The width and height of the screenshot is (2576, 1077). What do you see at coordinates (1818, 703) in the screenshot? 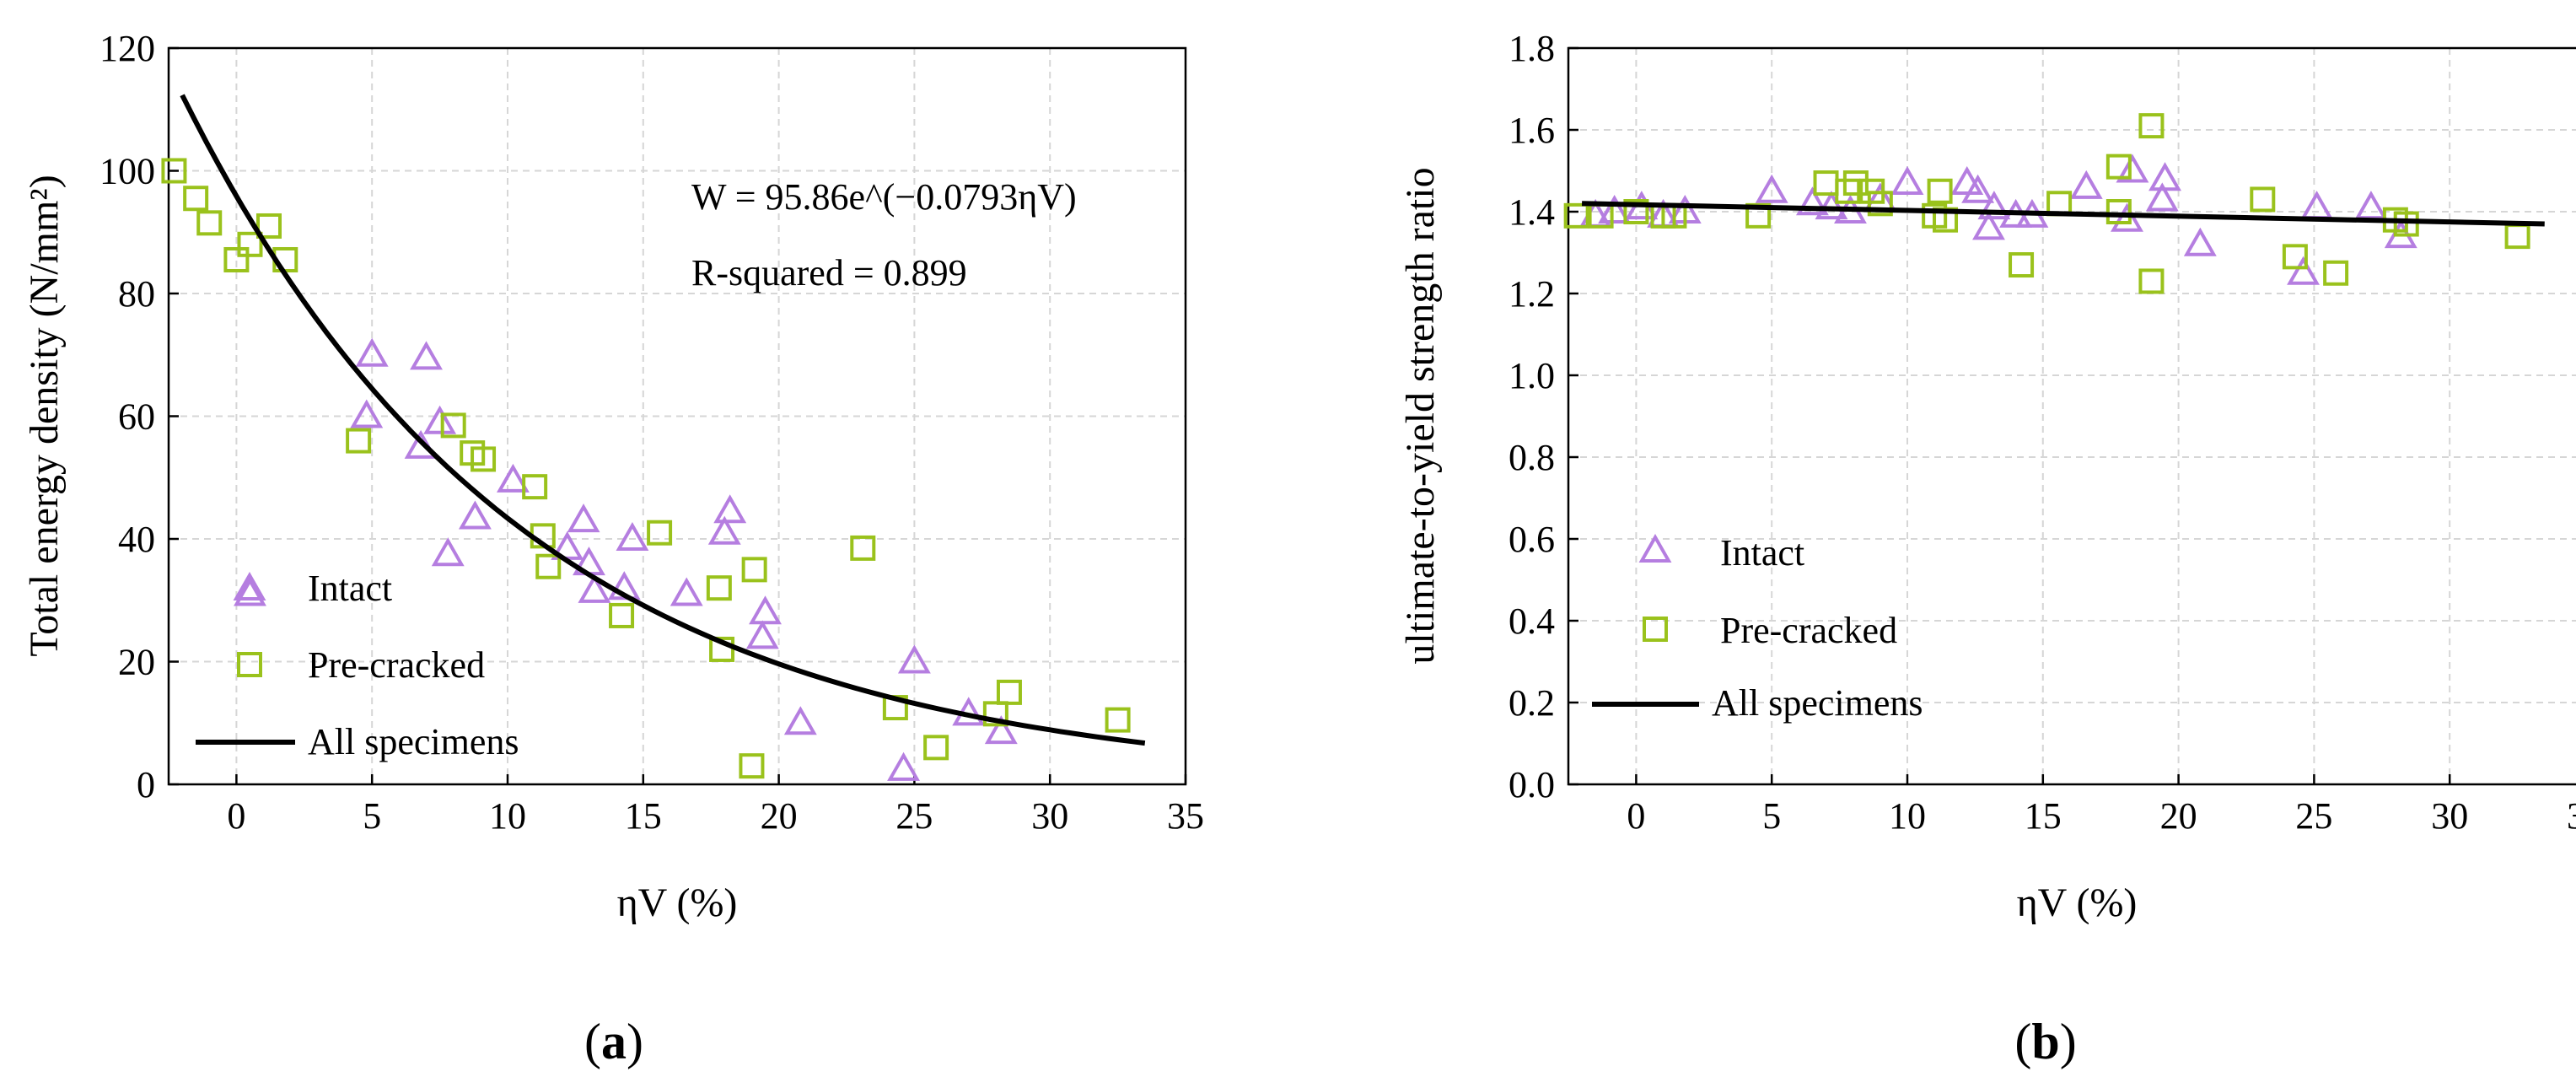
I see `legend-b-fit-label: All specimens` at bounding box center [1818, 703].